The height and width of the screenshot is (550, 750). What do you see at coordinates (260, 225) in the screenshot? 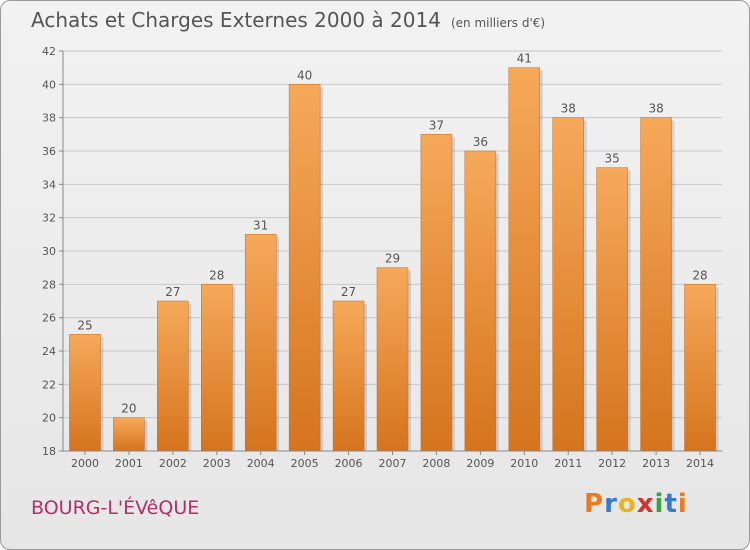
I see `bar-value-label: 31` at bounding box center [260, 225].